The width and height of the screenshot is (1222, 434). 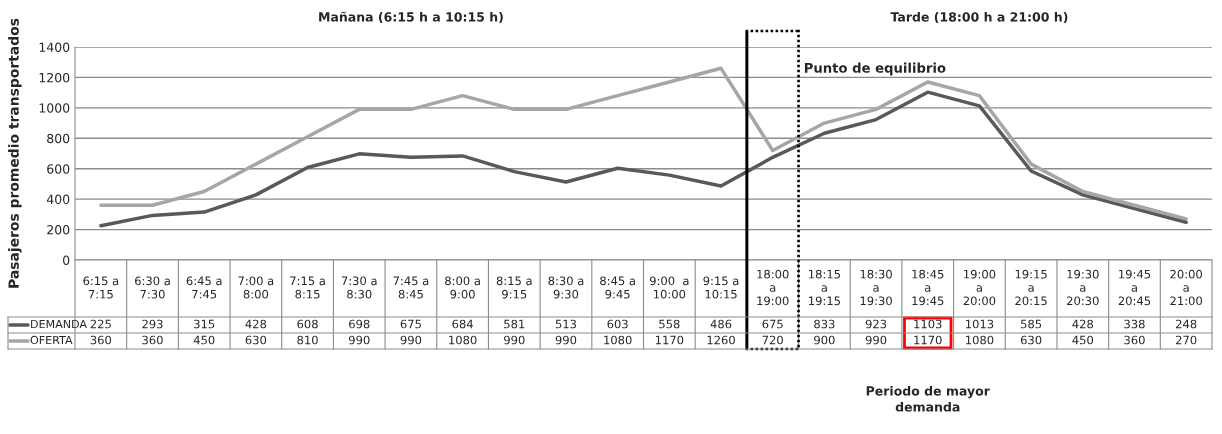 What do you see at coordinates (514, 287) in the screenshot?
I see `x-tick-label: 8:15 a 9:15` at bounding box center [514, 287].